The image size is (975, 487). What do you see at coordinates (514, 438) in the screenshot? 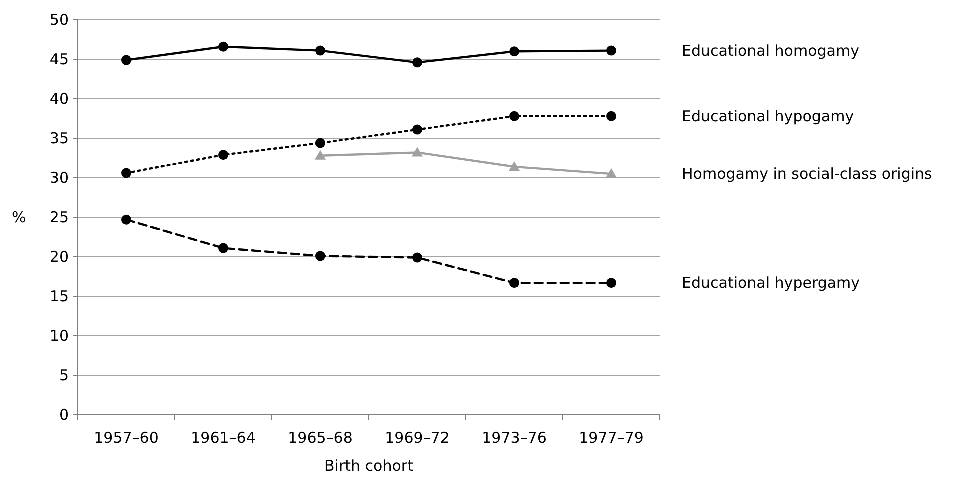
I see `x-tick-label: 1973–76` at bounding box center [514, 438].